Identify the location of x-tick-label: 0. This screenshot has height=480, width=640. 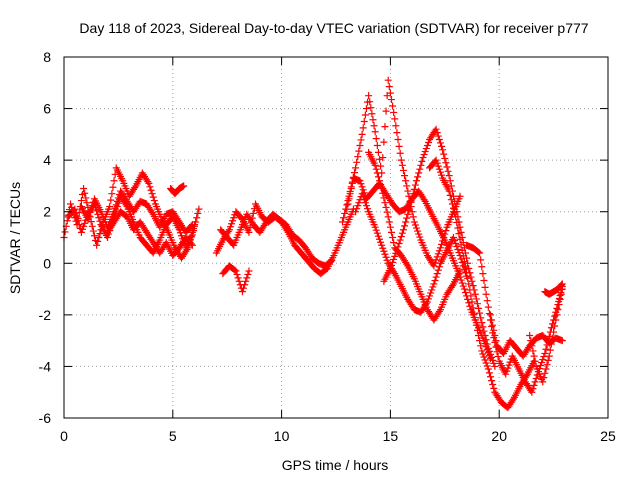
(64, 436).